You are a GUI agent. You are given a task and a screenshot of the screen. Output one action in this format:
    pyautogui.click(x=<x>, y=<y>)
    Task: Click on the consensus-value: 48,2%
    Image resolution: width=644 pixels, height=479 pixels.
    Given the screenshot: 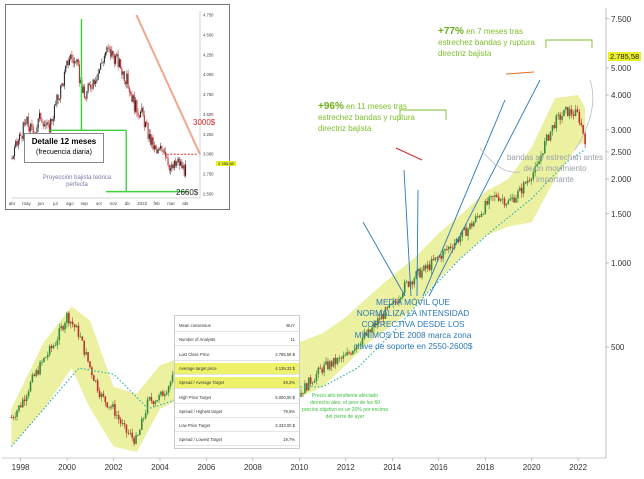 What is the action you would take?
    pyautogui.click(x=289, y=383)
    